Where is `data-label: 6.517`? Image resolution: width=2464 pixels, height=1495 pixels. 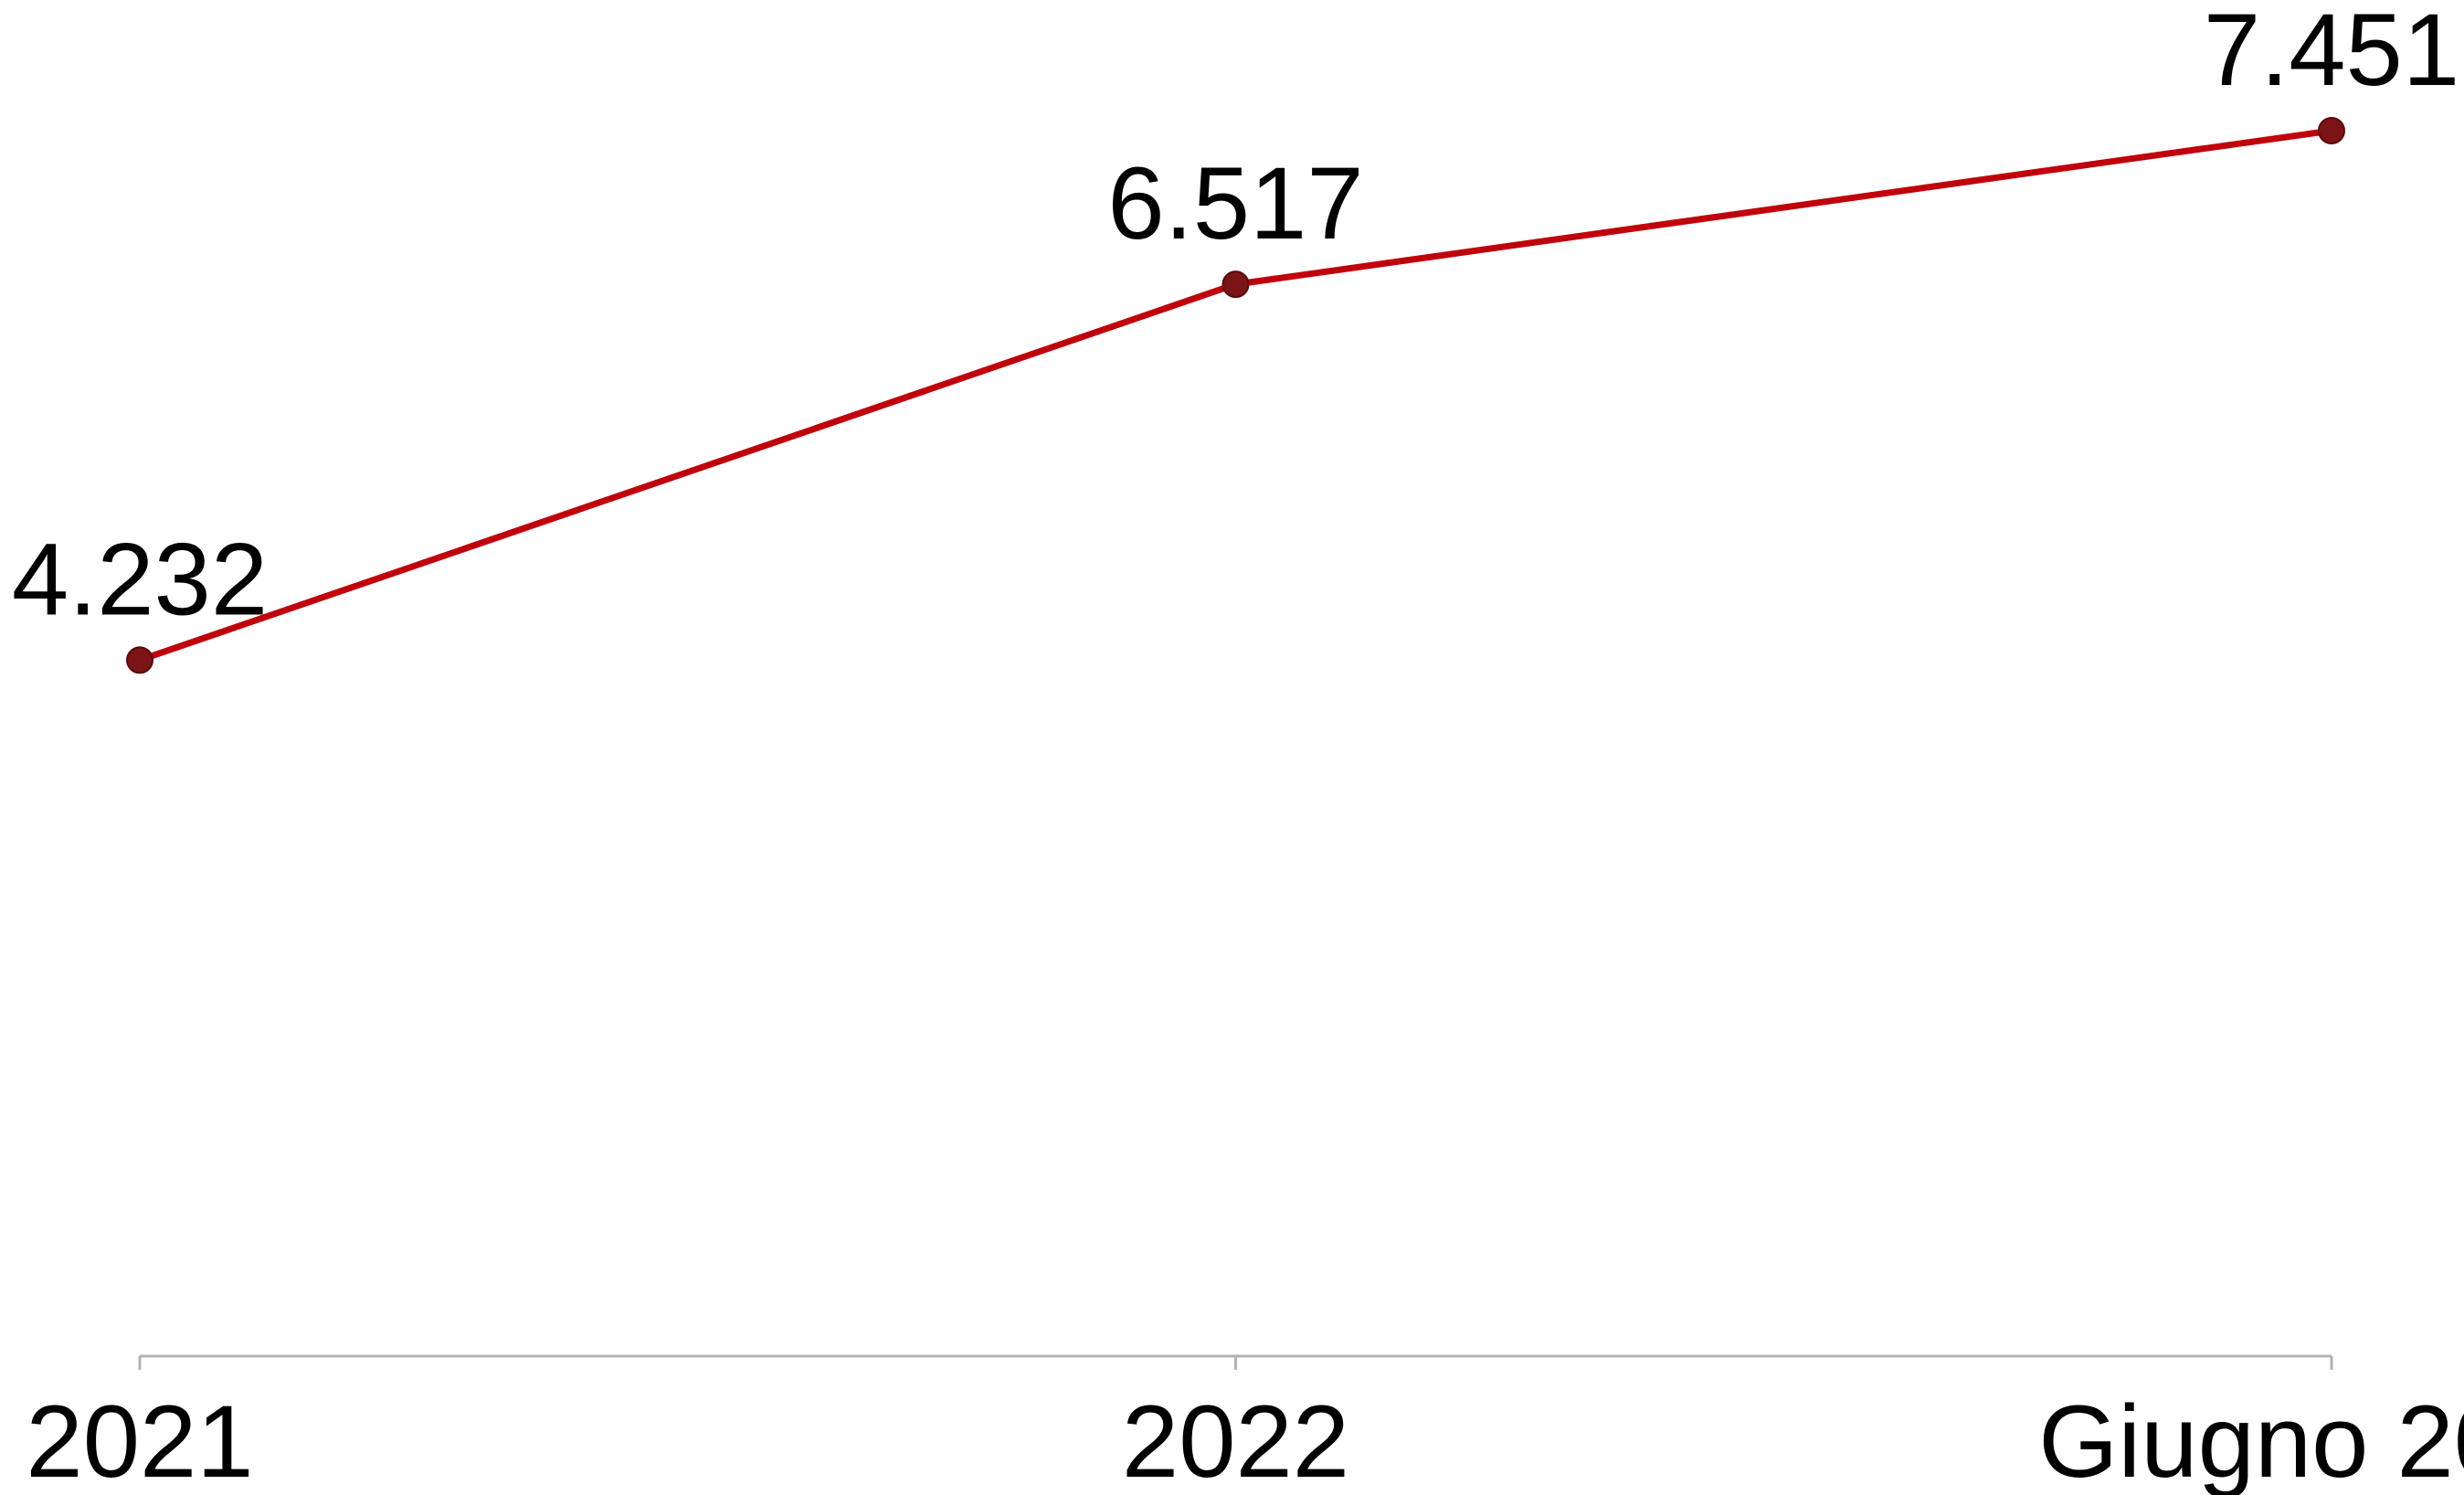
data-label: 6.517 is located at coordinates (1235, 203).